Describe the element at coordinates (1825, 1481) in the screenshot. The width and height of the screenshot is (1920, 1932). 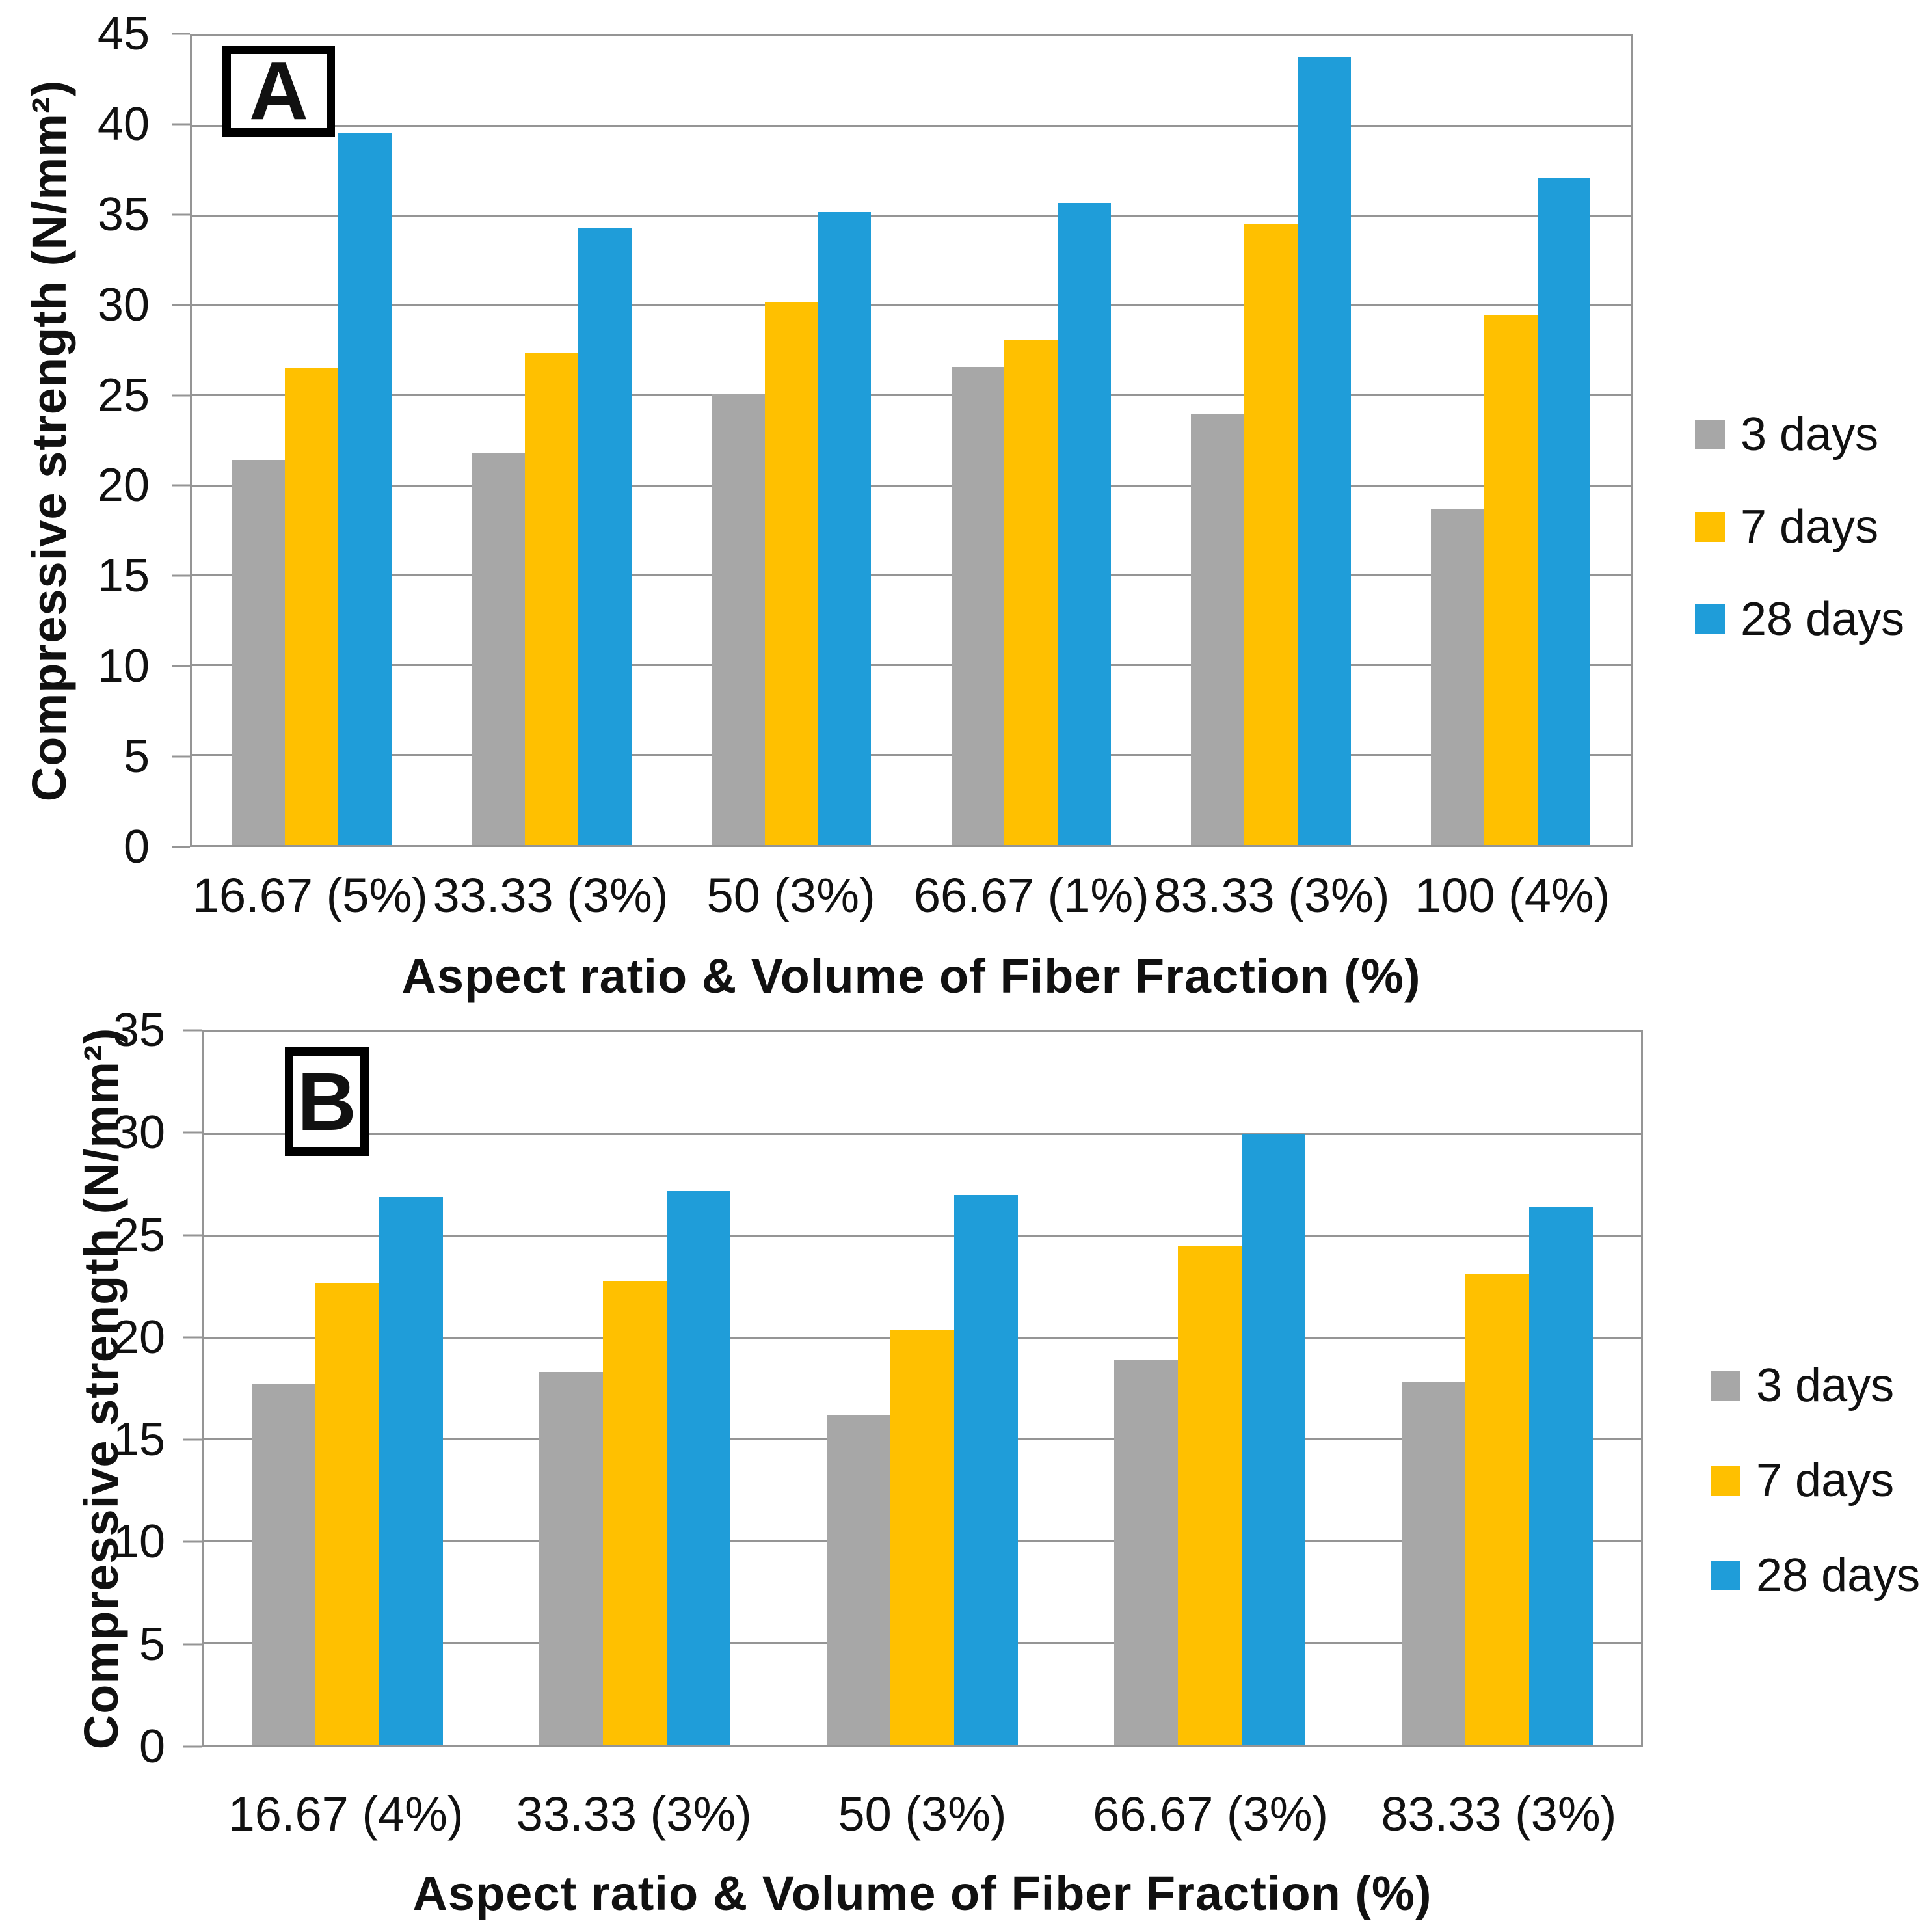
I see `legend-label: 7 days` at that location.